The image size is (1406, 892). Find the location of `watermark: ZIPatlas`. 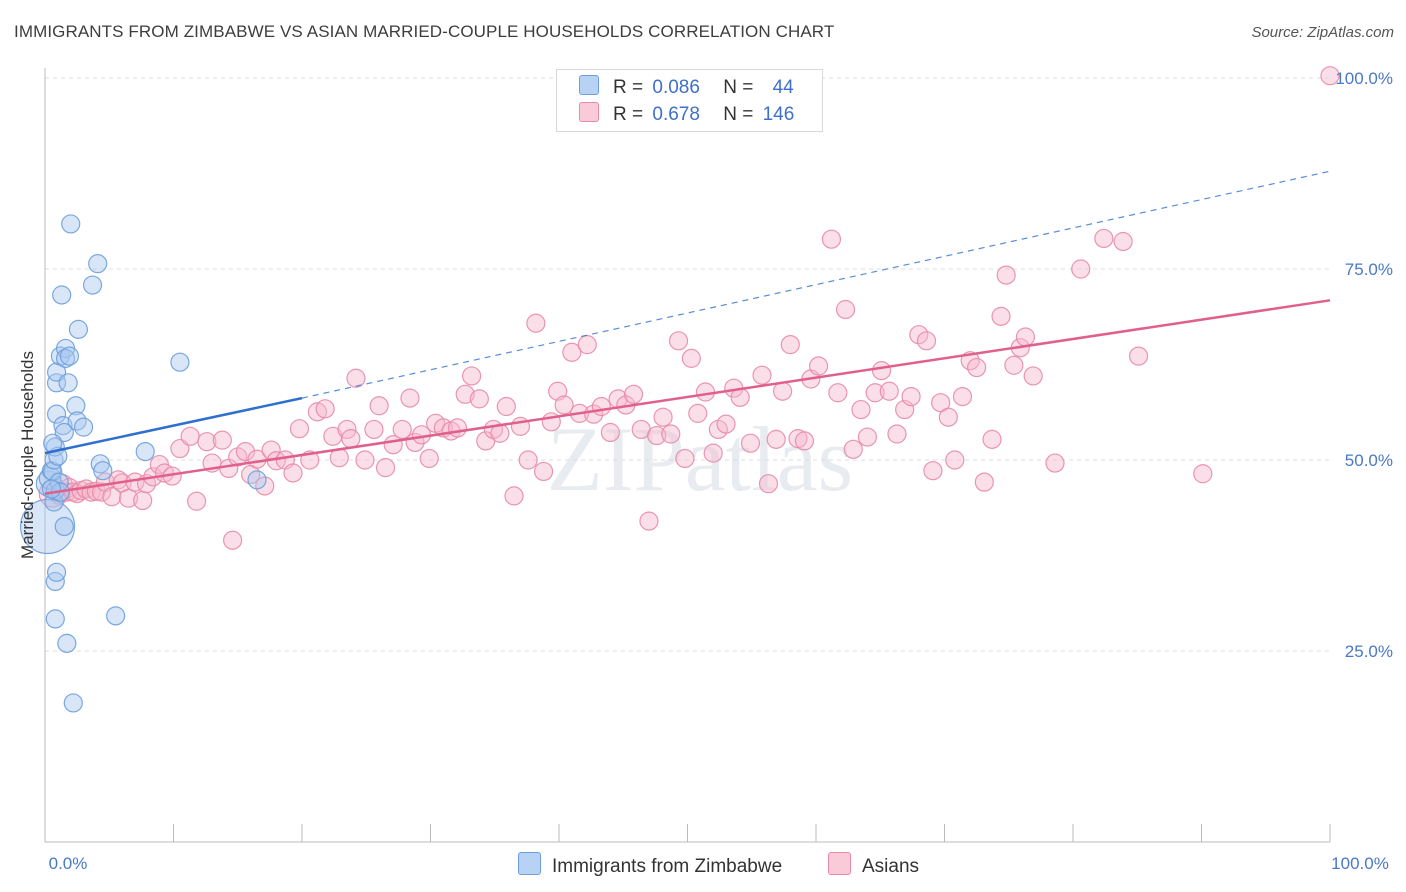

watermark: ZIPatlas is located at coordinates (700, 459).